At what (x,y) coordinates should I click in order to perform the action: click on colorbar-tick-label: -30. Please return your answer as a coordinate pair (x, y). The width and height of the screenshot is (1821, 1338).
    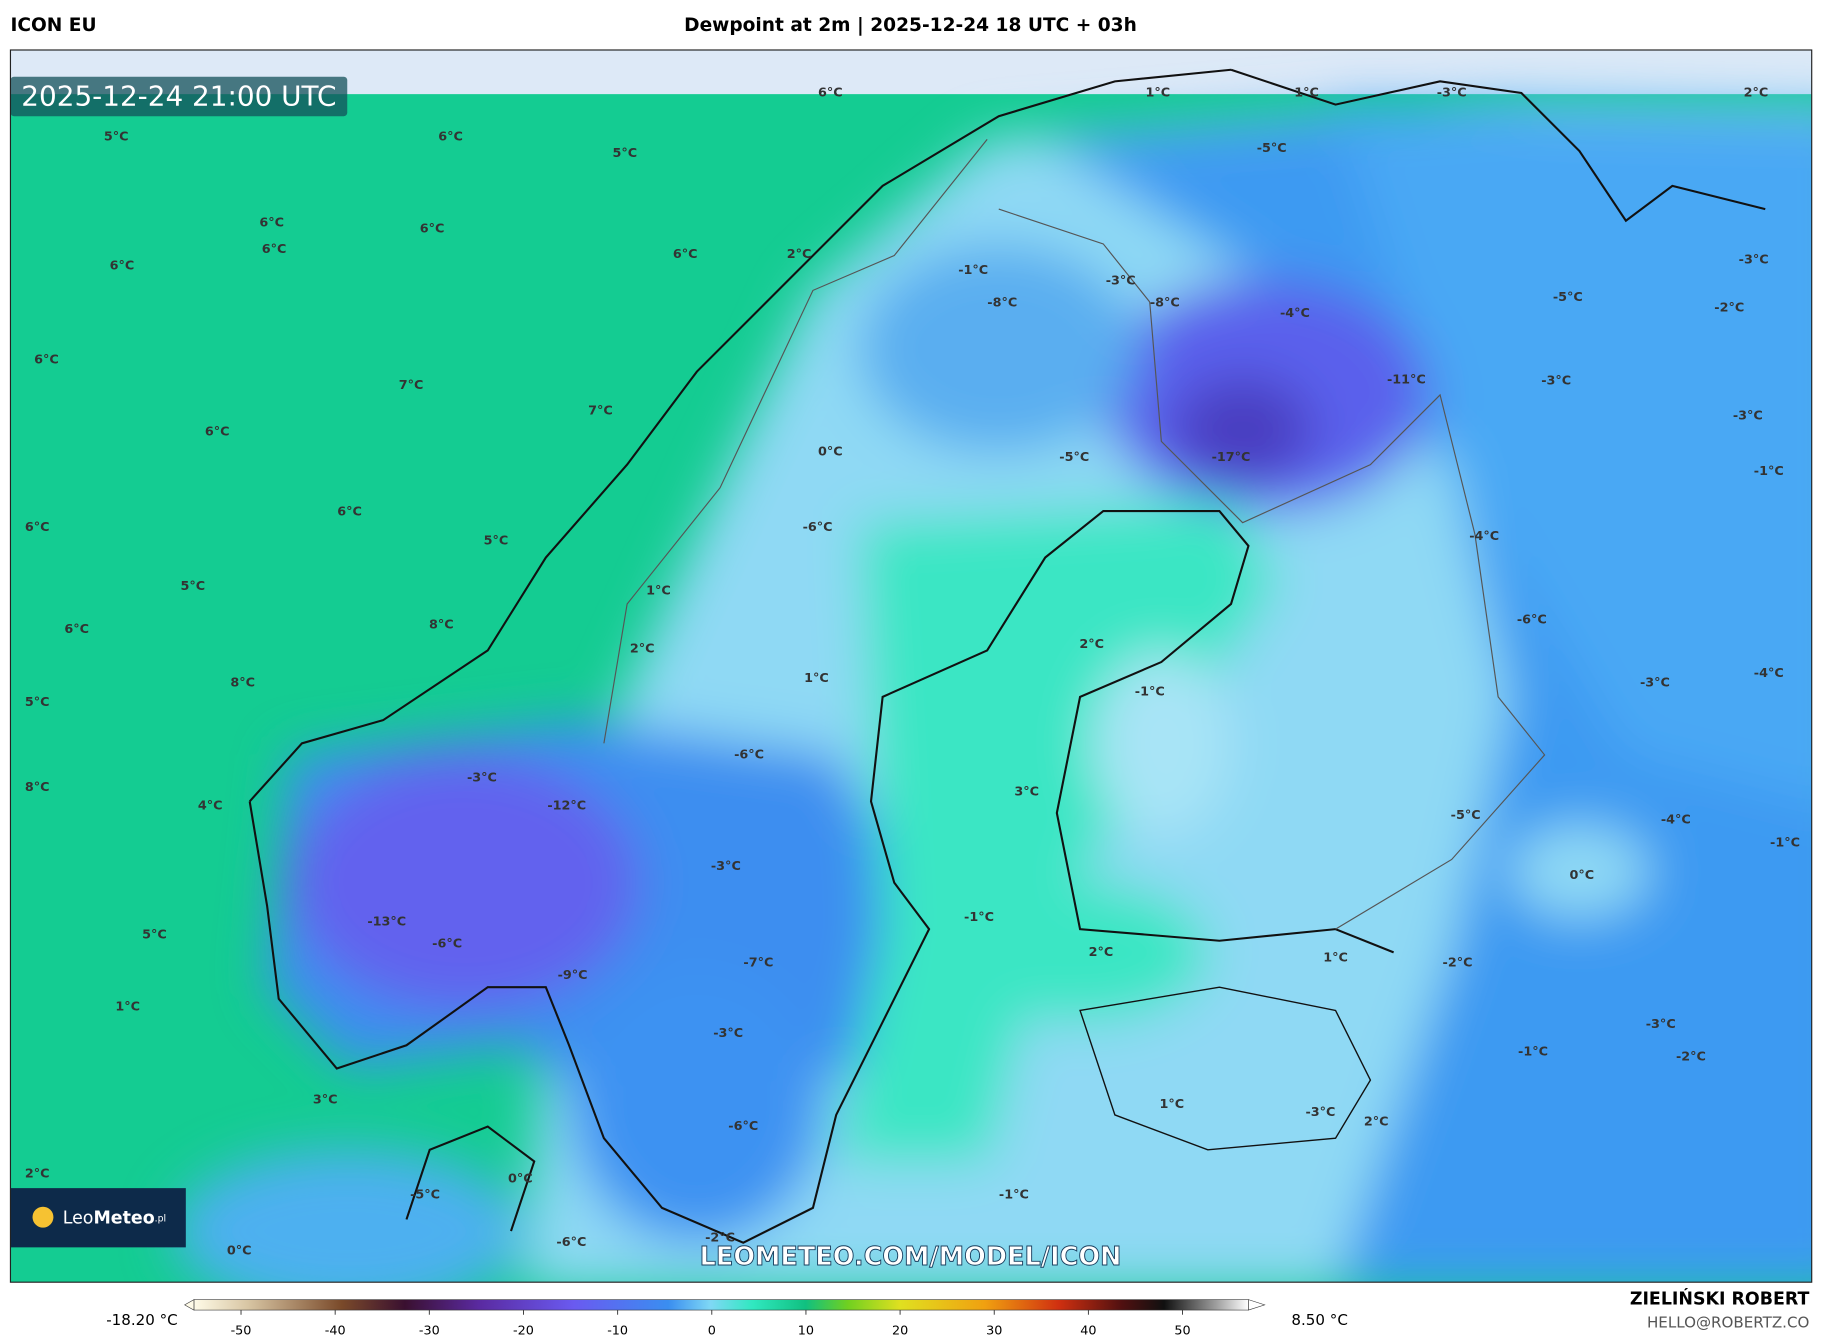
    Looking at the image, I should click on (429, 1330).